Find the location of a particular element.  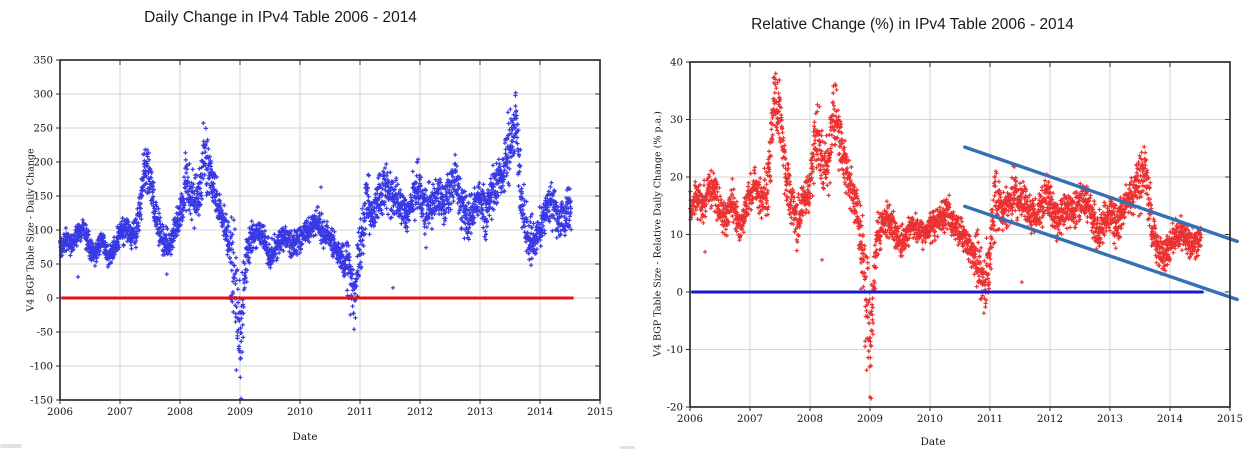

svg-text: 250 is located at coordinates (43, 129).